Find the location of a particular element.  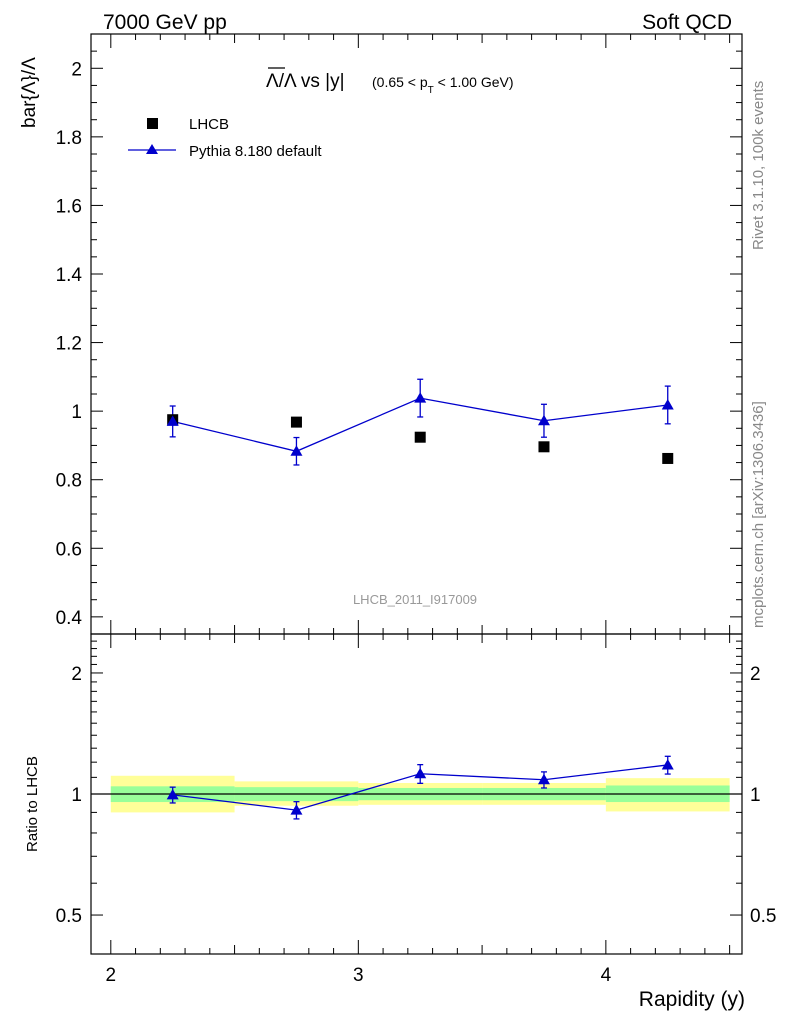

legend: LHCB Pythia 8.180 default is located at coordinates (225, 138).